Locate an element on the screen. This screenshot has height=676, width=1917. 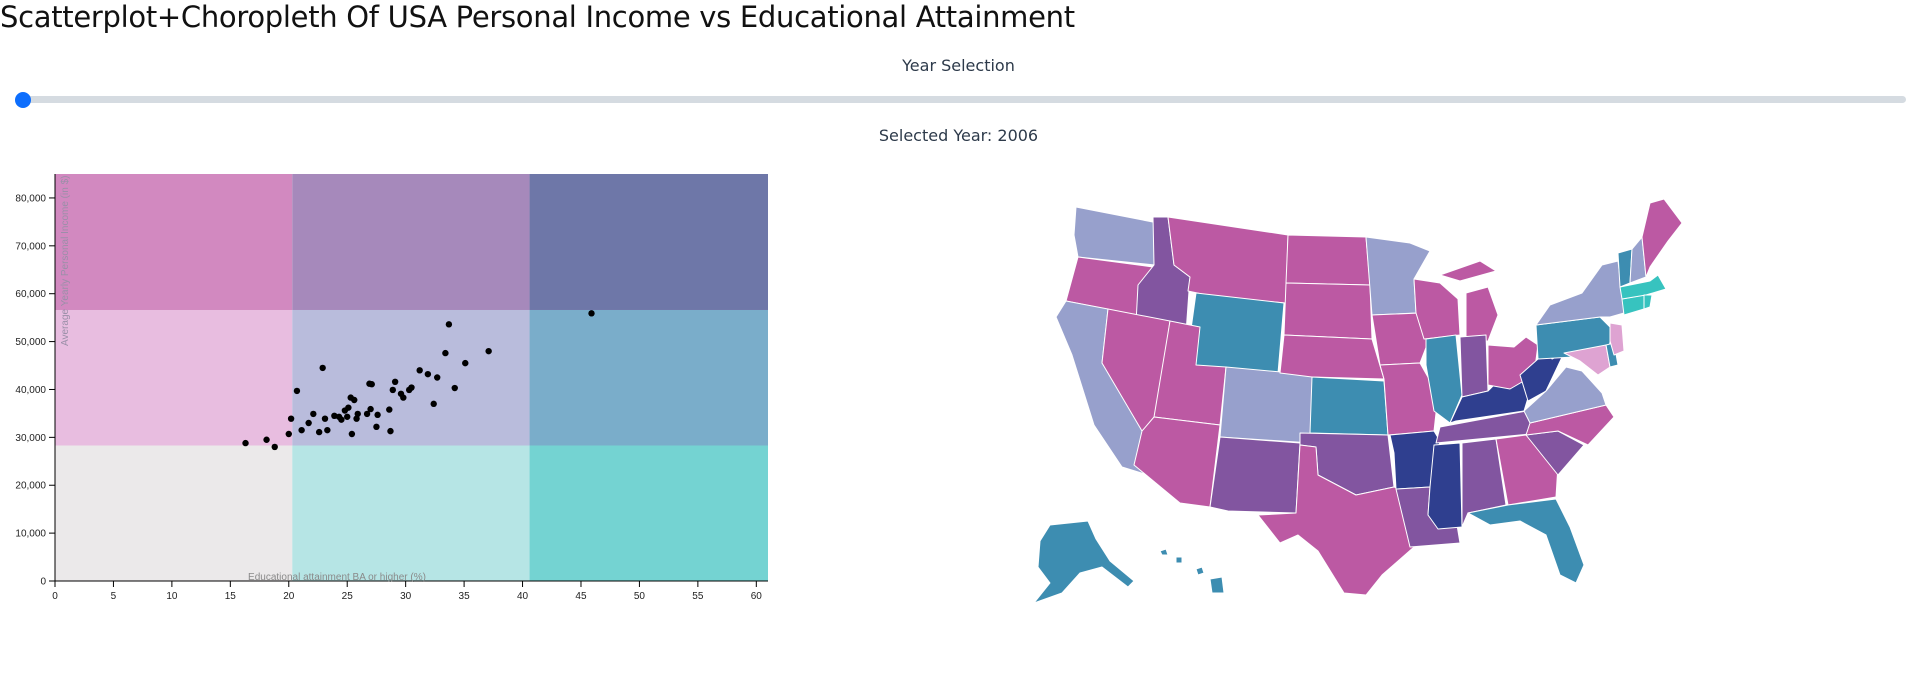
map-state-ne is located at coordinates (1332, 357).